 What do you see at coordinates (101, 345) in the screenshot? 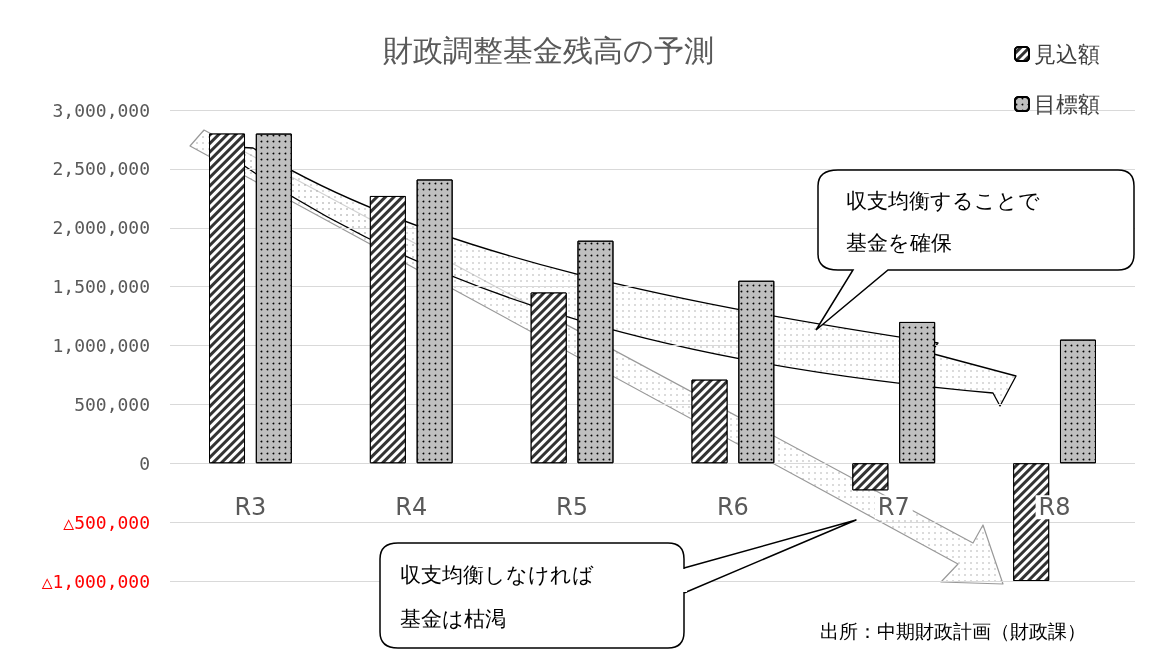
I see `y-tick-label: 1,000,000` at bounding box center [101, 345].